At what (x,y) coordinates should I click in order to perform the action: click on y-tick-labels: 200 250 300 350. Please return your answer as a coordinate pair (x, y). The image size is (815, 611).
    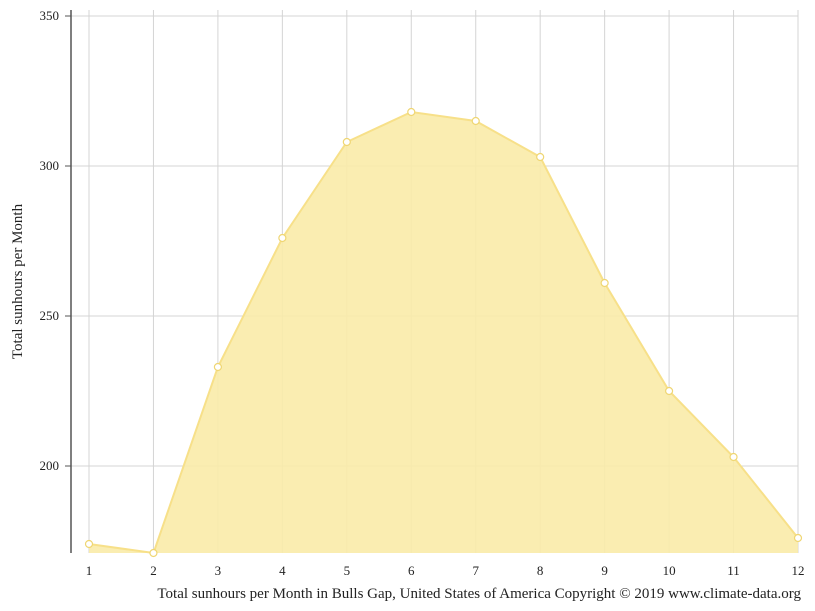
    Looking at the image, I should click on (55, 240).